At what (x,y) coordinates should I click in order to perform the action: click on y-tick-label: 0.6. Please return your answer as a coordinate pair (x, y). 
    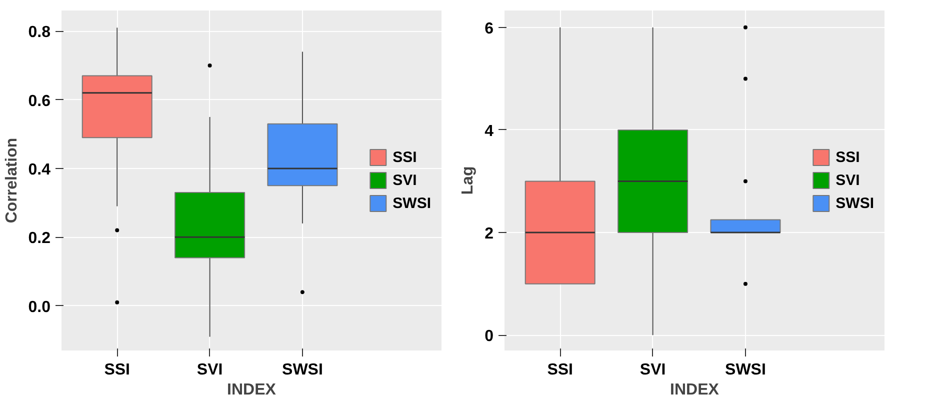
    Looking at the image, I should click on (39, 101).